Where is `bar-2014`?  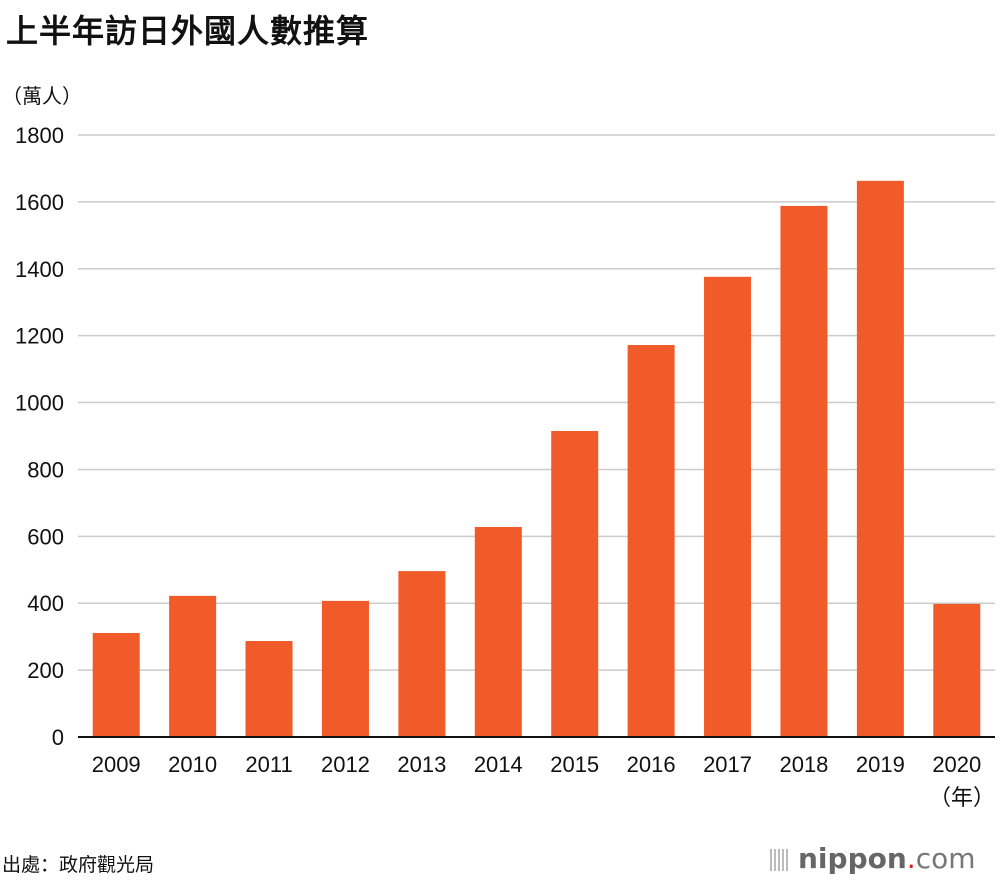
bar-2014 is located at coordinates (498, 631).